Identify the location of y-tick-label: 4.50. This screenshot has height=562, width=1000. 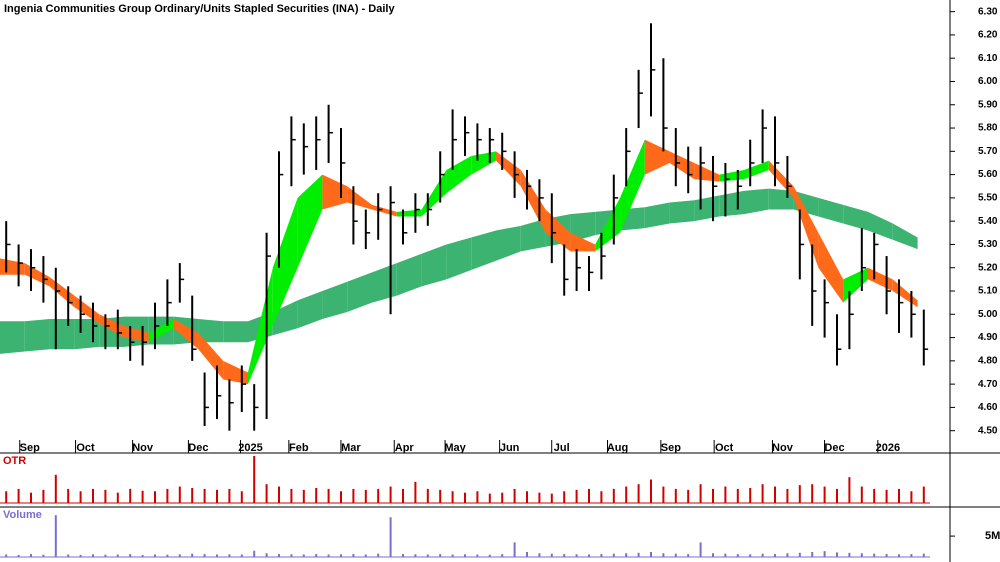
(988, 430).